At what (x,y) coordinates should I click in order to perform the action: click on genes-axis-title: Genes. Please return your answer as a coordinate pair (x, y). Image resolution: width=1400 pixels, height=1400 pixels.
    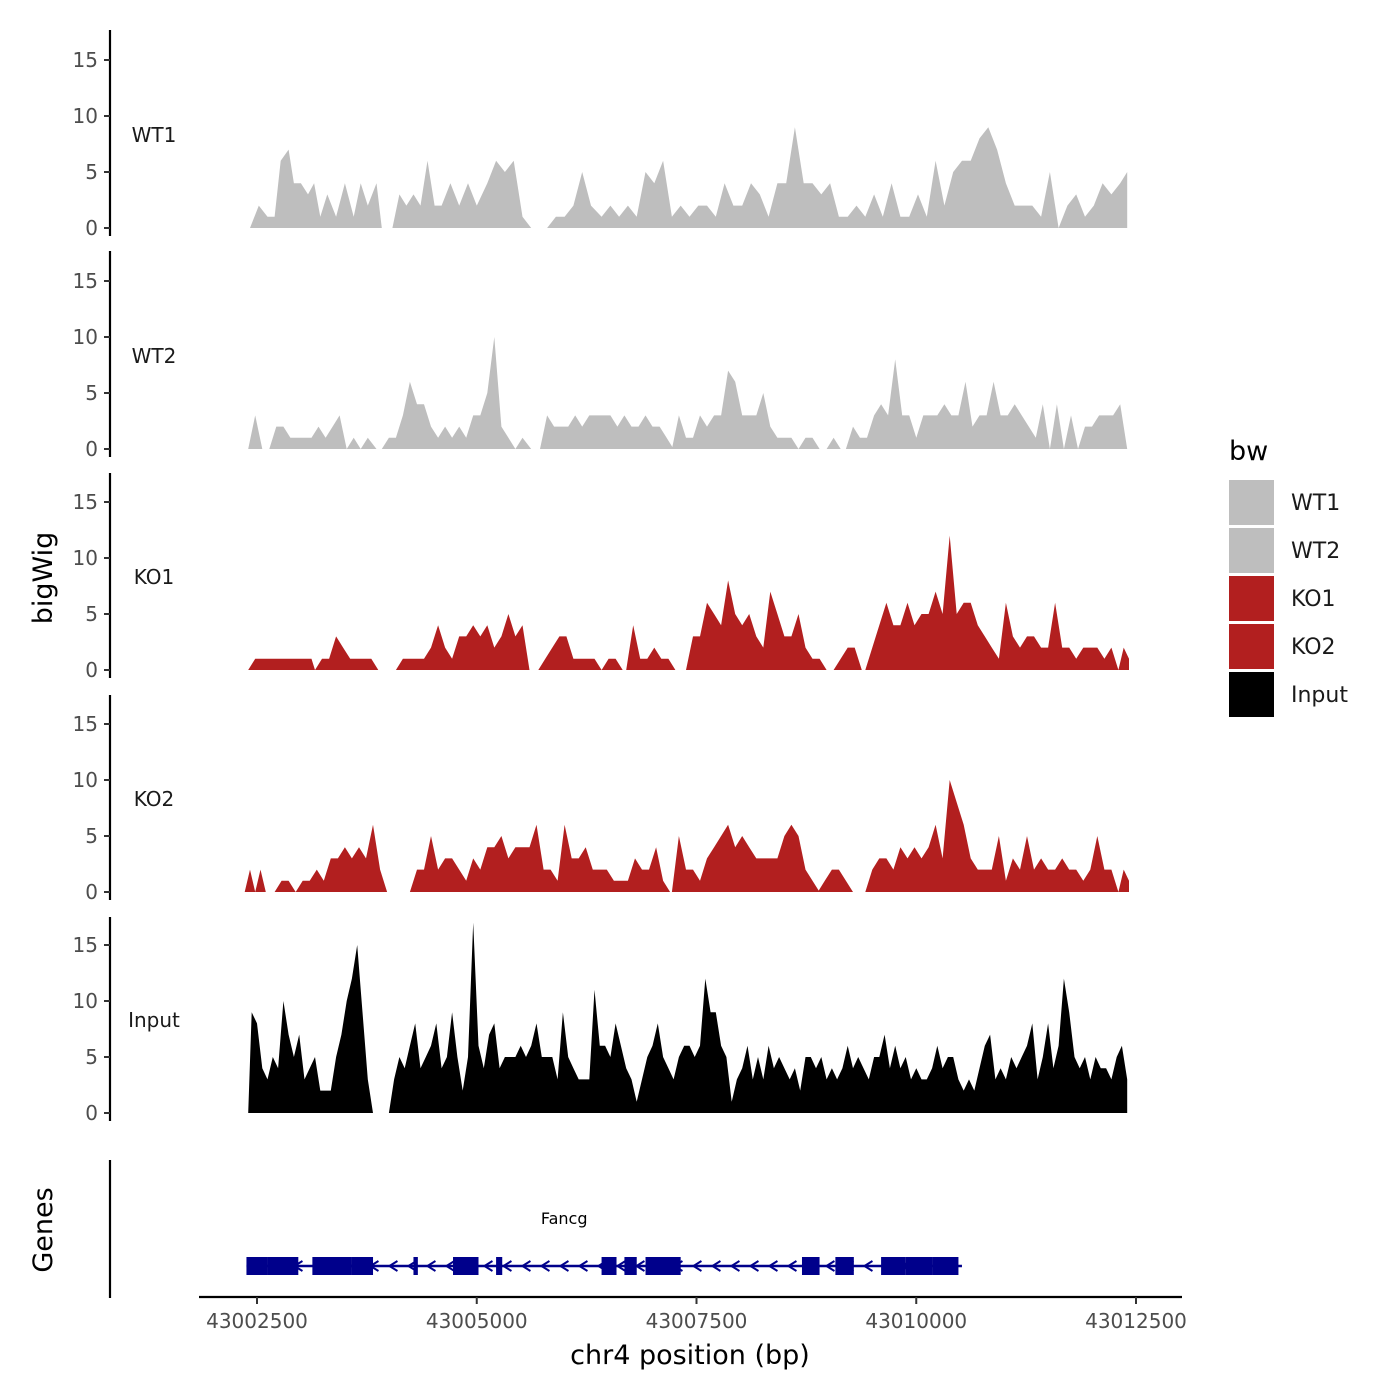
    Looking at the image, I should click on (43, 1229).